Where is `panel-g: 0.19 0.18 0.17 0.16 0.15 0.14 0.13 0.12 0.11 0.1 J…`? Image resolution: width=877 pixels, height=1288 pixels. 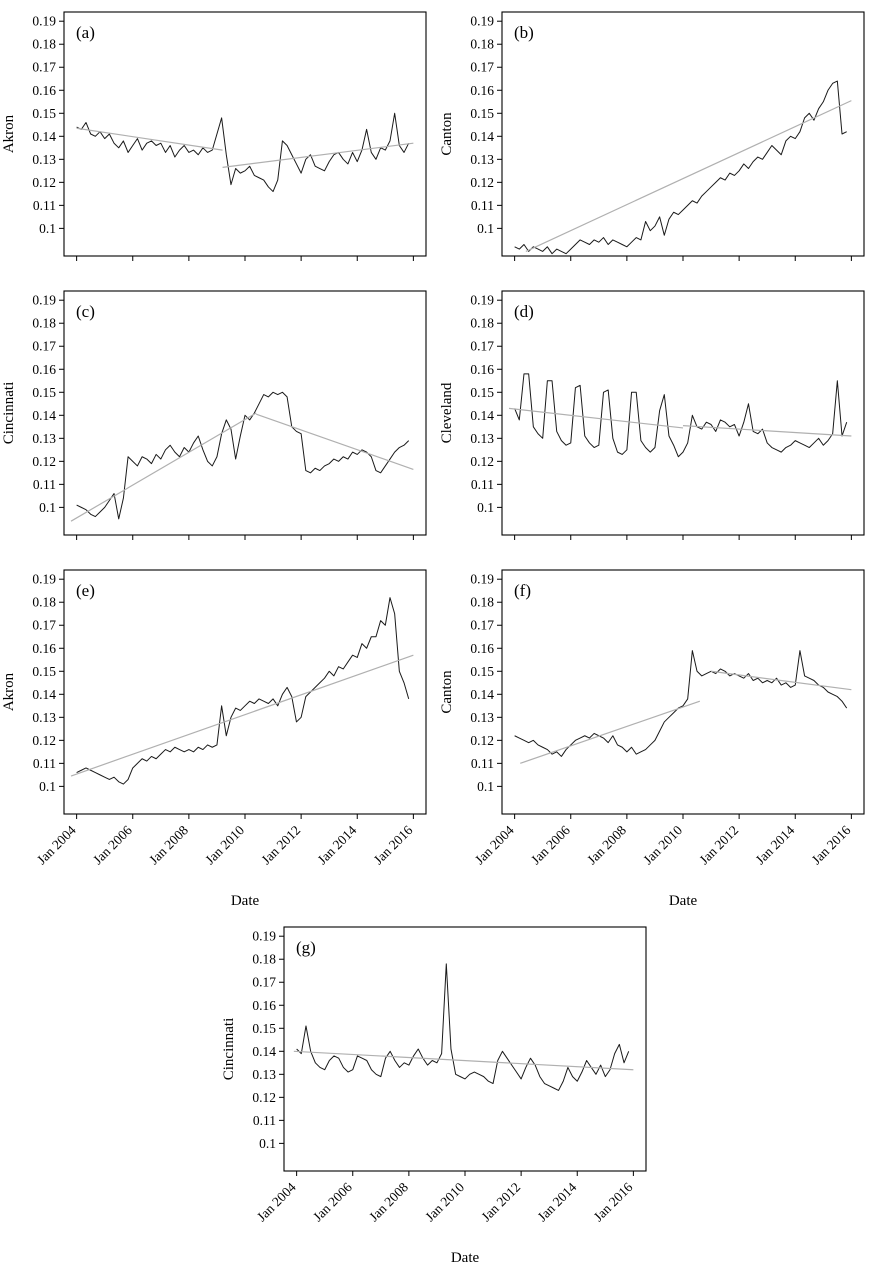
panel-g: 0.19 0.18 0.17 0.16 0.15 0.14 0.13 0.12 0.11 0.1 J… is located at coordinates (439, 1096).